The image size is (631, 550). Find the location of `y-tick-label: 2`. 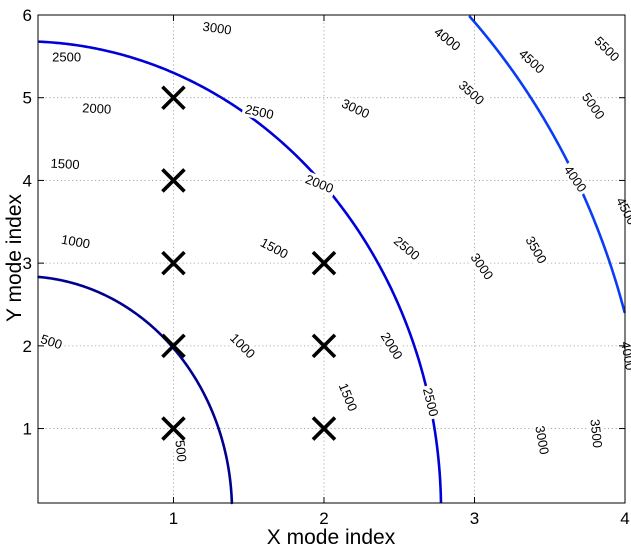

y-tick-label: 2 is located at coordinates (27, 346).